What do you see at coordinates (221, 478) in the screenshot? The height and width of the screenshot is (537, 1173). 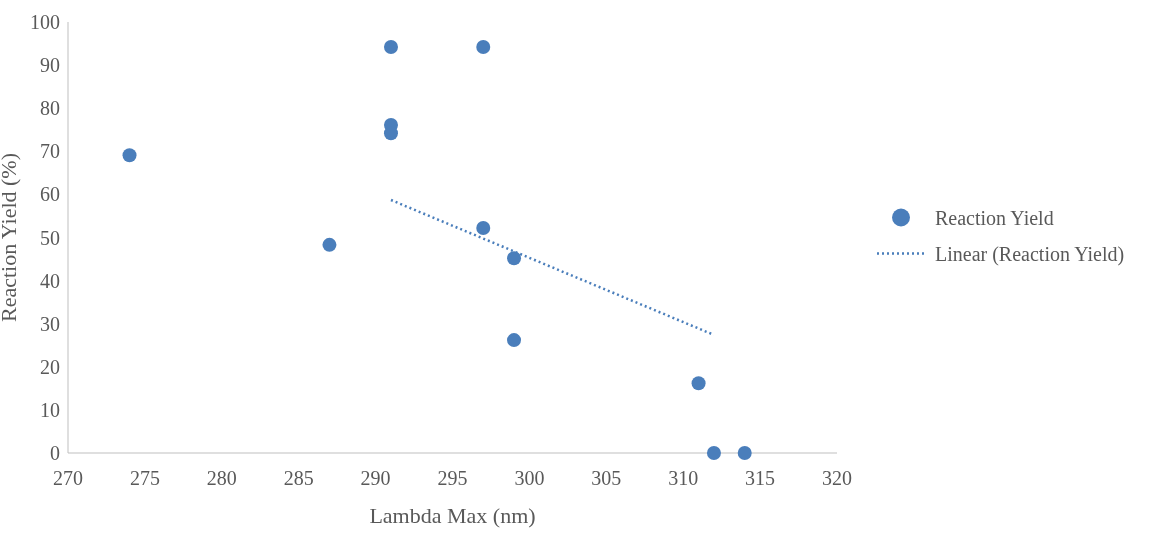 I see `x-tick-label: 280` at bounding box center [221, 478].